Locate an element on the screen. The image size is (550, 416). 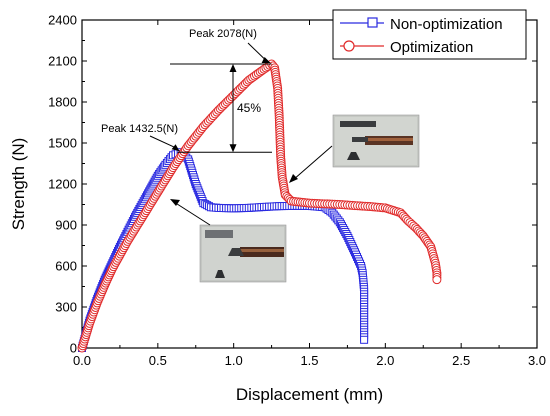
y-tick-label: 1800 is located at coordinates (62, 102).